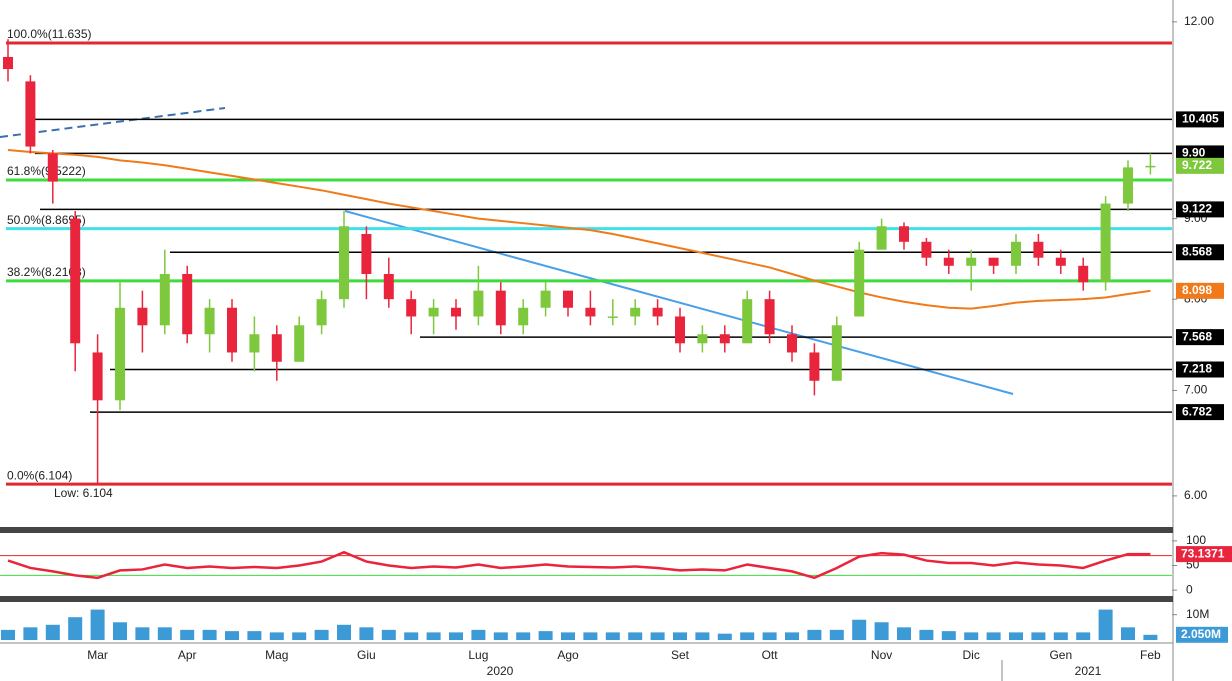  Describe the element at coordinates (1197, 336) in the screenshot. I see `level-tag-label: 7.568` at that location.